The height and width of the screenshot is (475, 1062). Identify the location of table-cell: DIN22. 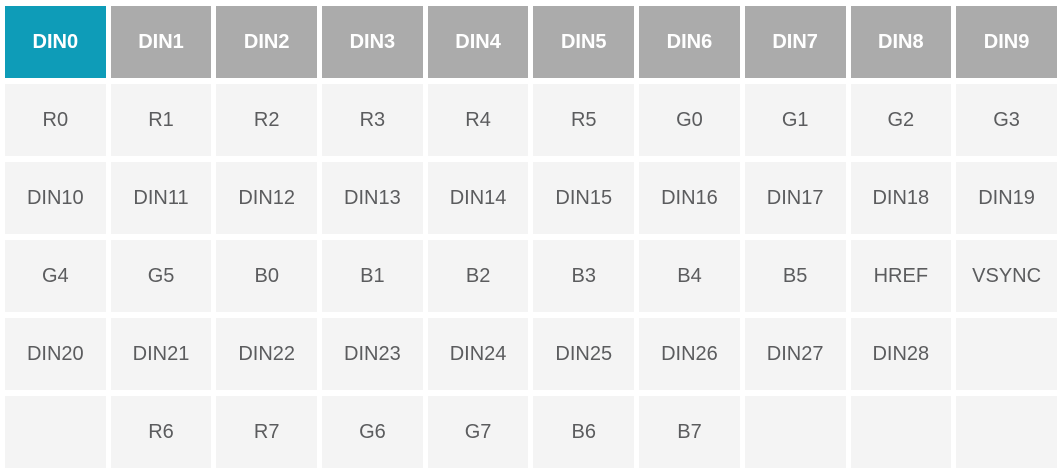
(267, 354).